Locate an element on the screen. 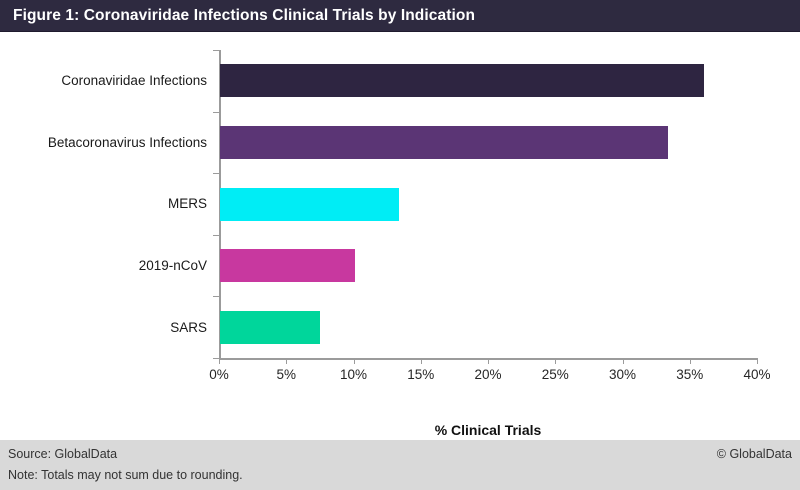 The image size is (800, 490). category-label: MERS is located at coordinates (187, 204).